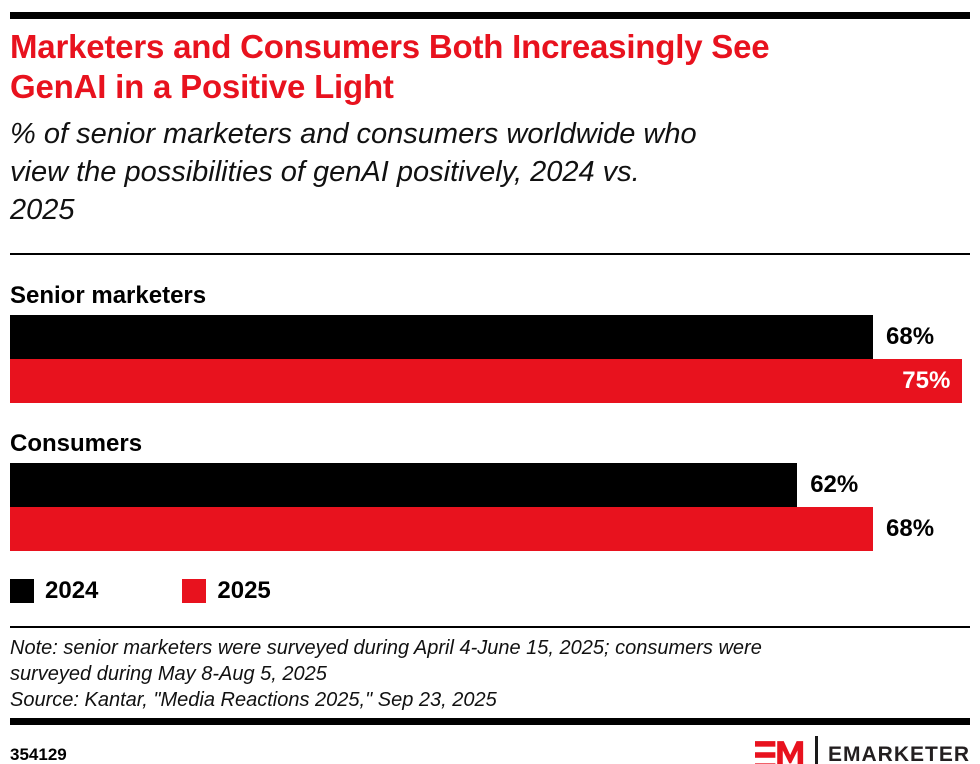 The height and width of the screenshot is (764, 980). Describe the element at coordinates (910, 336) in the screenshot. I see `value-label-senior-marketers-2024: 68%` at that location.